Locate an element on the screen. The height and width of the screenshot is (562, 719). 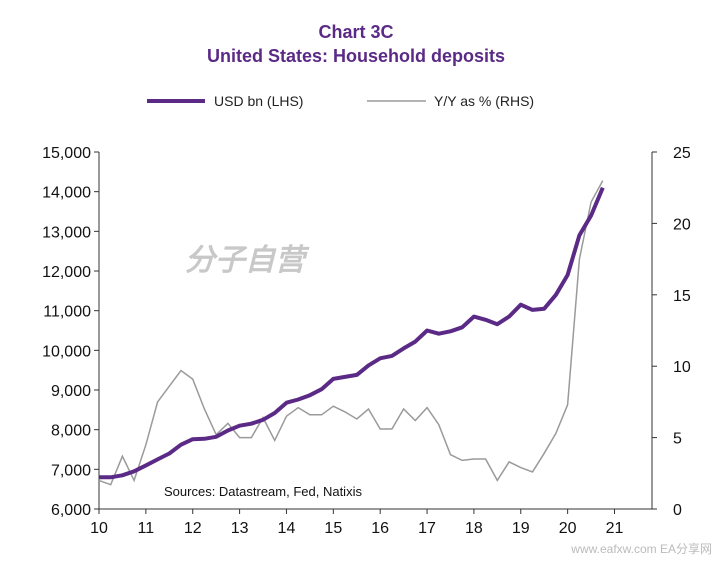
right-tick-label: 5 is located at coordinates (677, 439).